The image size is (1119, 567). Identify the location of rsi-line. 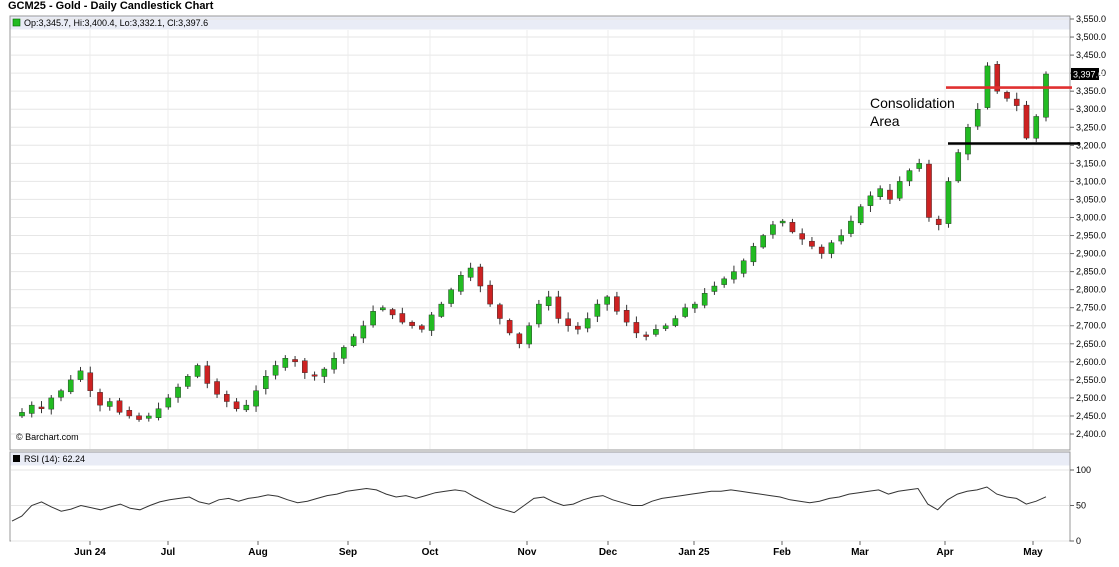
(529, 504).